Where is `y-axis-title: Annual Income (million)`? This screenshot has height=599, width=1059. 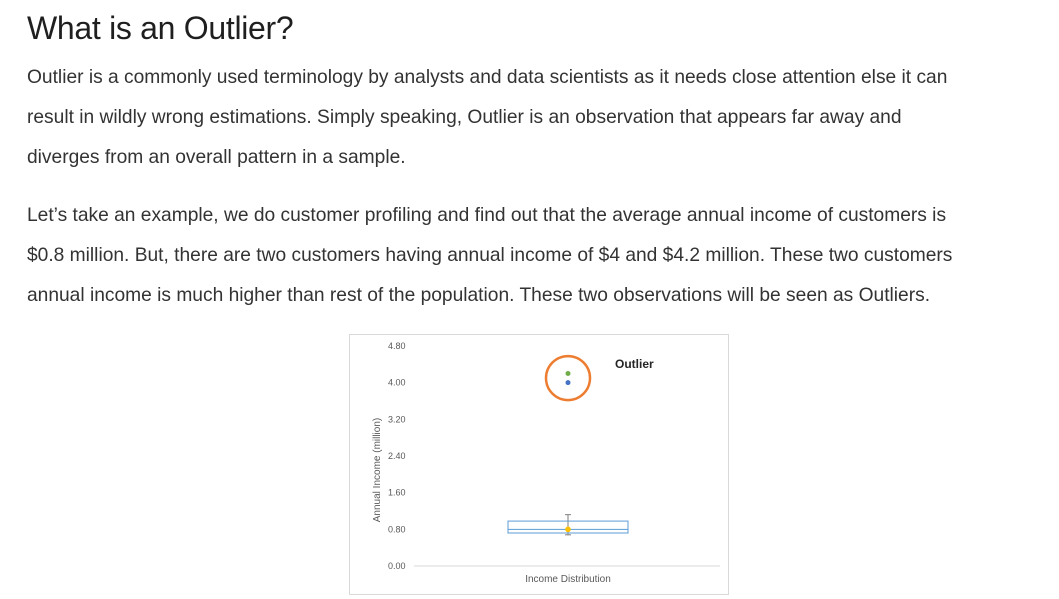
y-axis-title: Annual Income (million) is located at coordinates (377, 470).